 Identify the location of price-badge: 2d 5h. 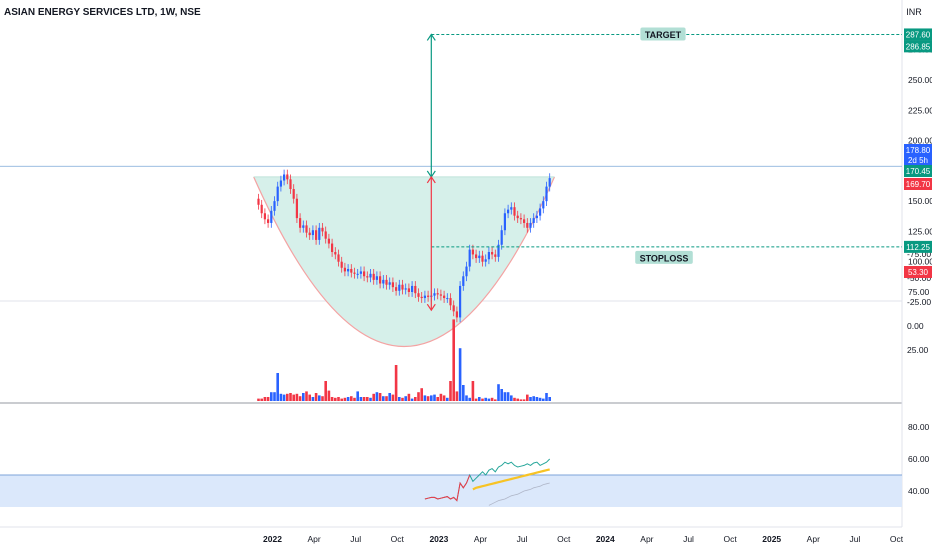
(918, 160).